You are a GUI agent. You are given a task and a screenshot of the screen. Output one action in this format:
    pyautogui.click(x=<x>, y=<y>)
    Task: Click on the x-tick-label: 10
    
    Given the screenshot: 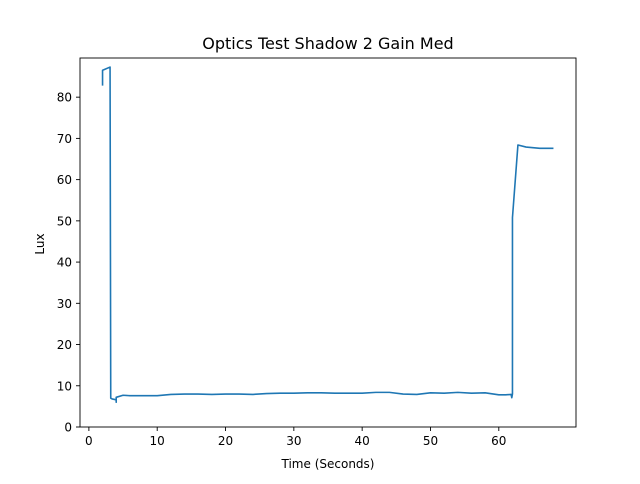 What is the action you would take?
    pyautogui.click(x=157, y=441)
    